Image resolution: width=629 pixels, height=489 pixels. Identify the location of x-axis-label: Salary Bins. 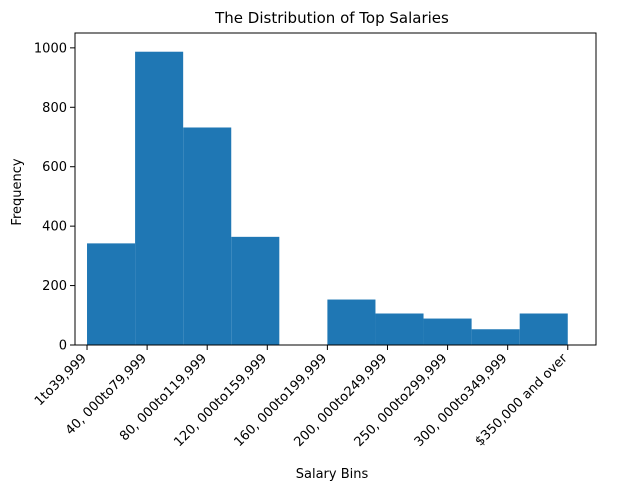
(332, 474).